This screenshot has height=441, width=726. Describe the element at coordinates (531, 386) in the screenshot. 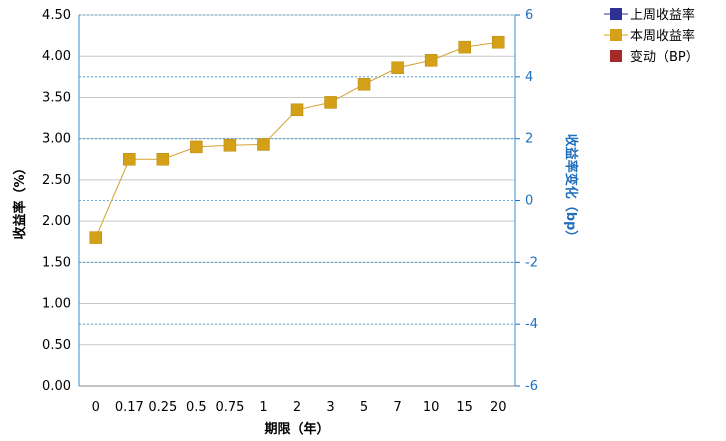

I see `y-right-tick-label: -6` at that location.